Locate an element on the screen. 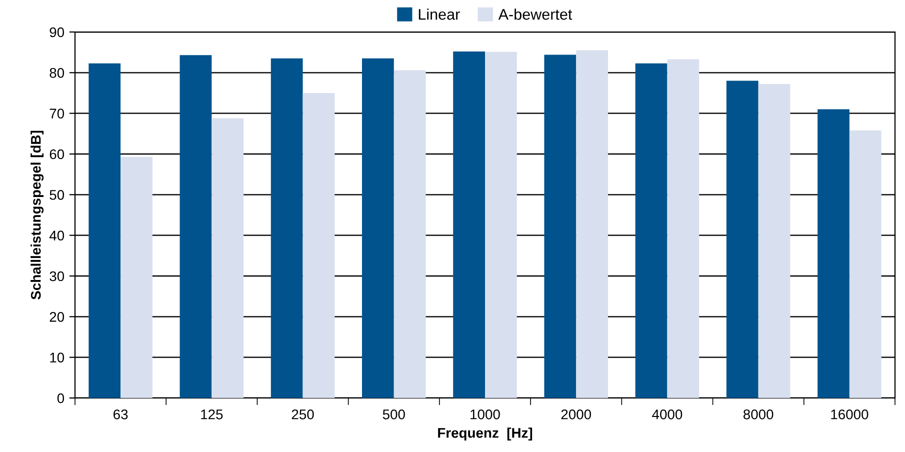 The width and height of the screenshot is (905, 452). y-tick-label: 0 is located at coordinates (60, 398).